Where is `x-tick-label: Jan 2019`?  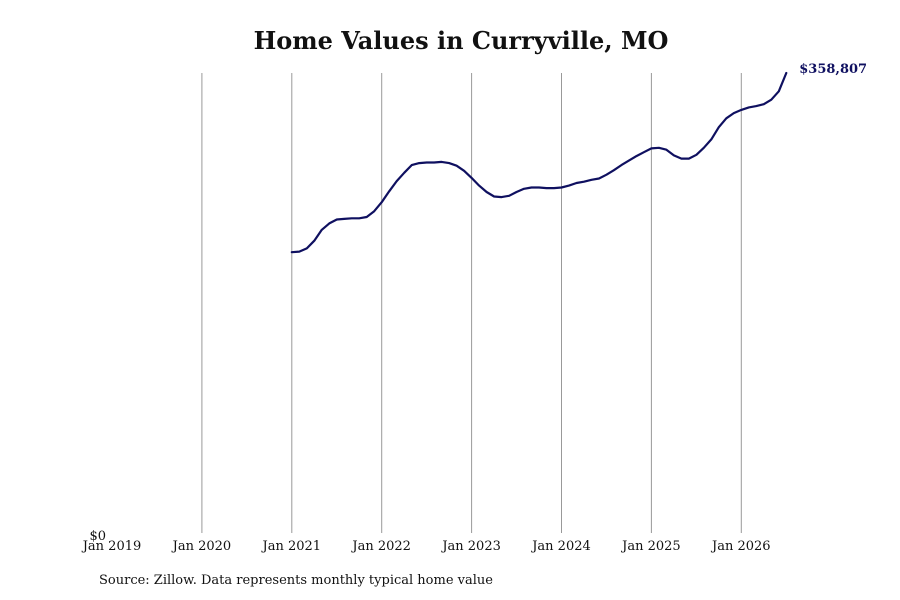 x-tick-label: Jan 2019 is located at coordinates (111, 546).